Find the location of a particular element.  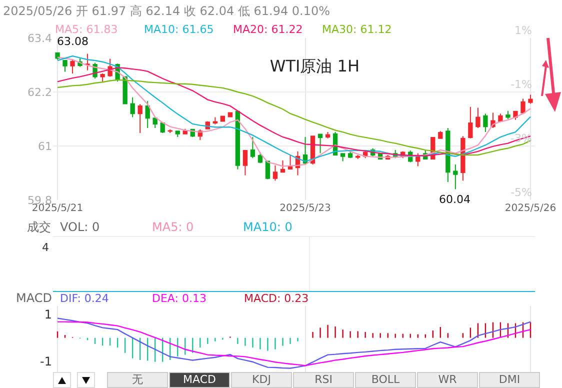

series-label: DIF: 0.24 is located at coordinates (84, 298).